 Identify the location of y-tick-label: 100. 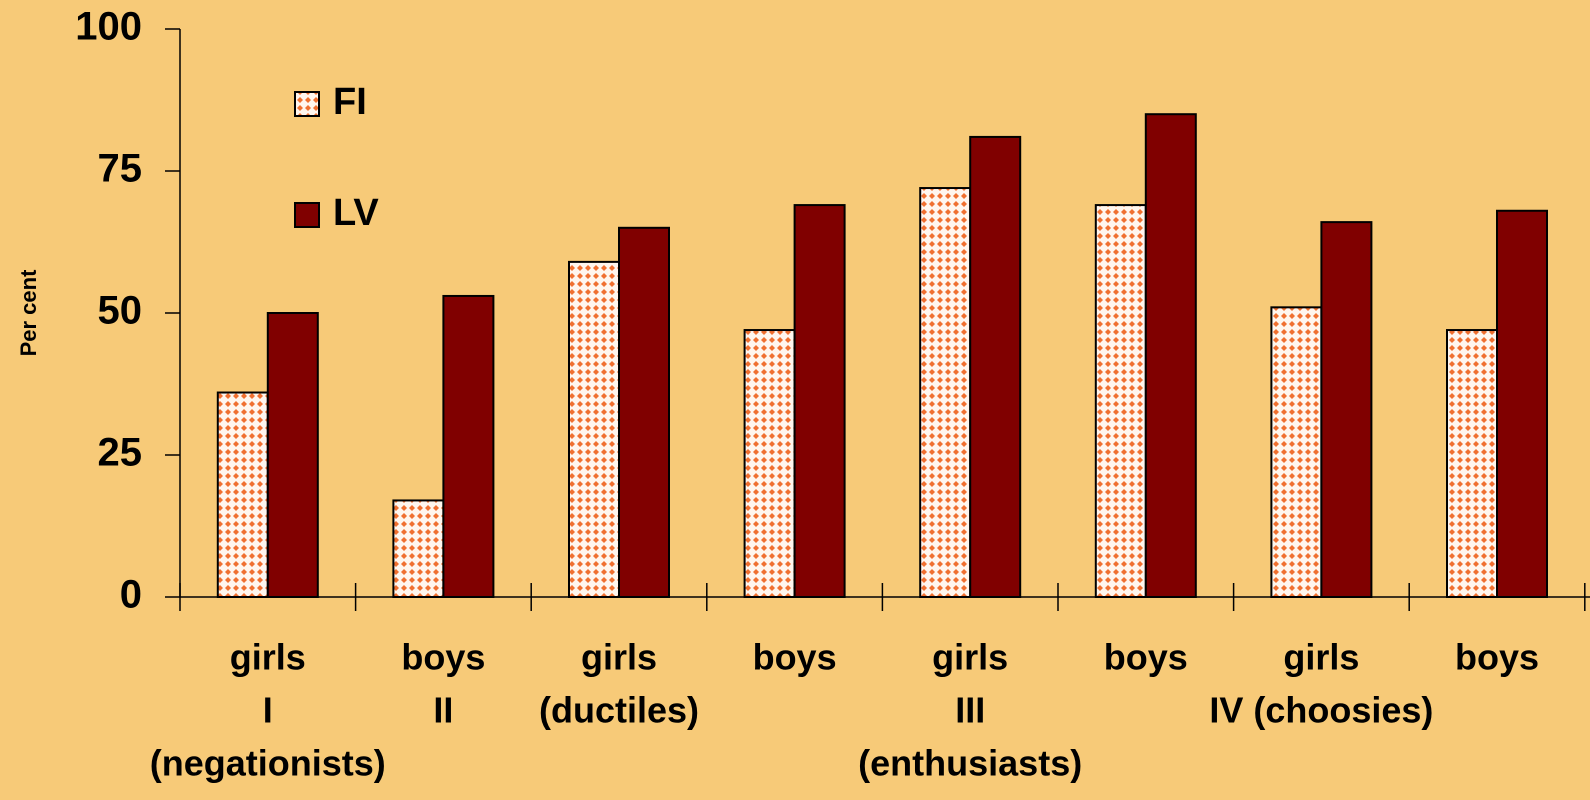
(108, 27).